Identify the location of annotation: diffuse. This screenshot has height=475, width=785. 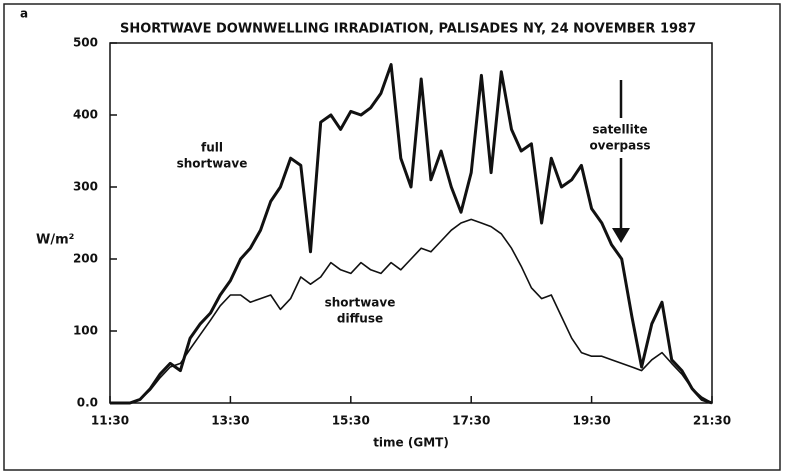
(360, 319).